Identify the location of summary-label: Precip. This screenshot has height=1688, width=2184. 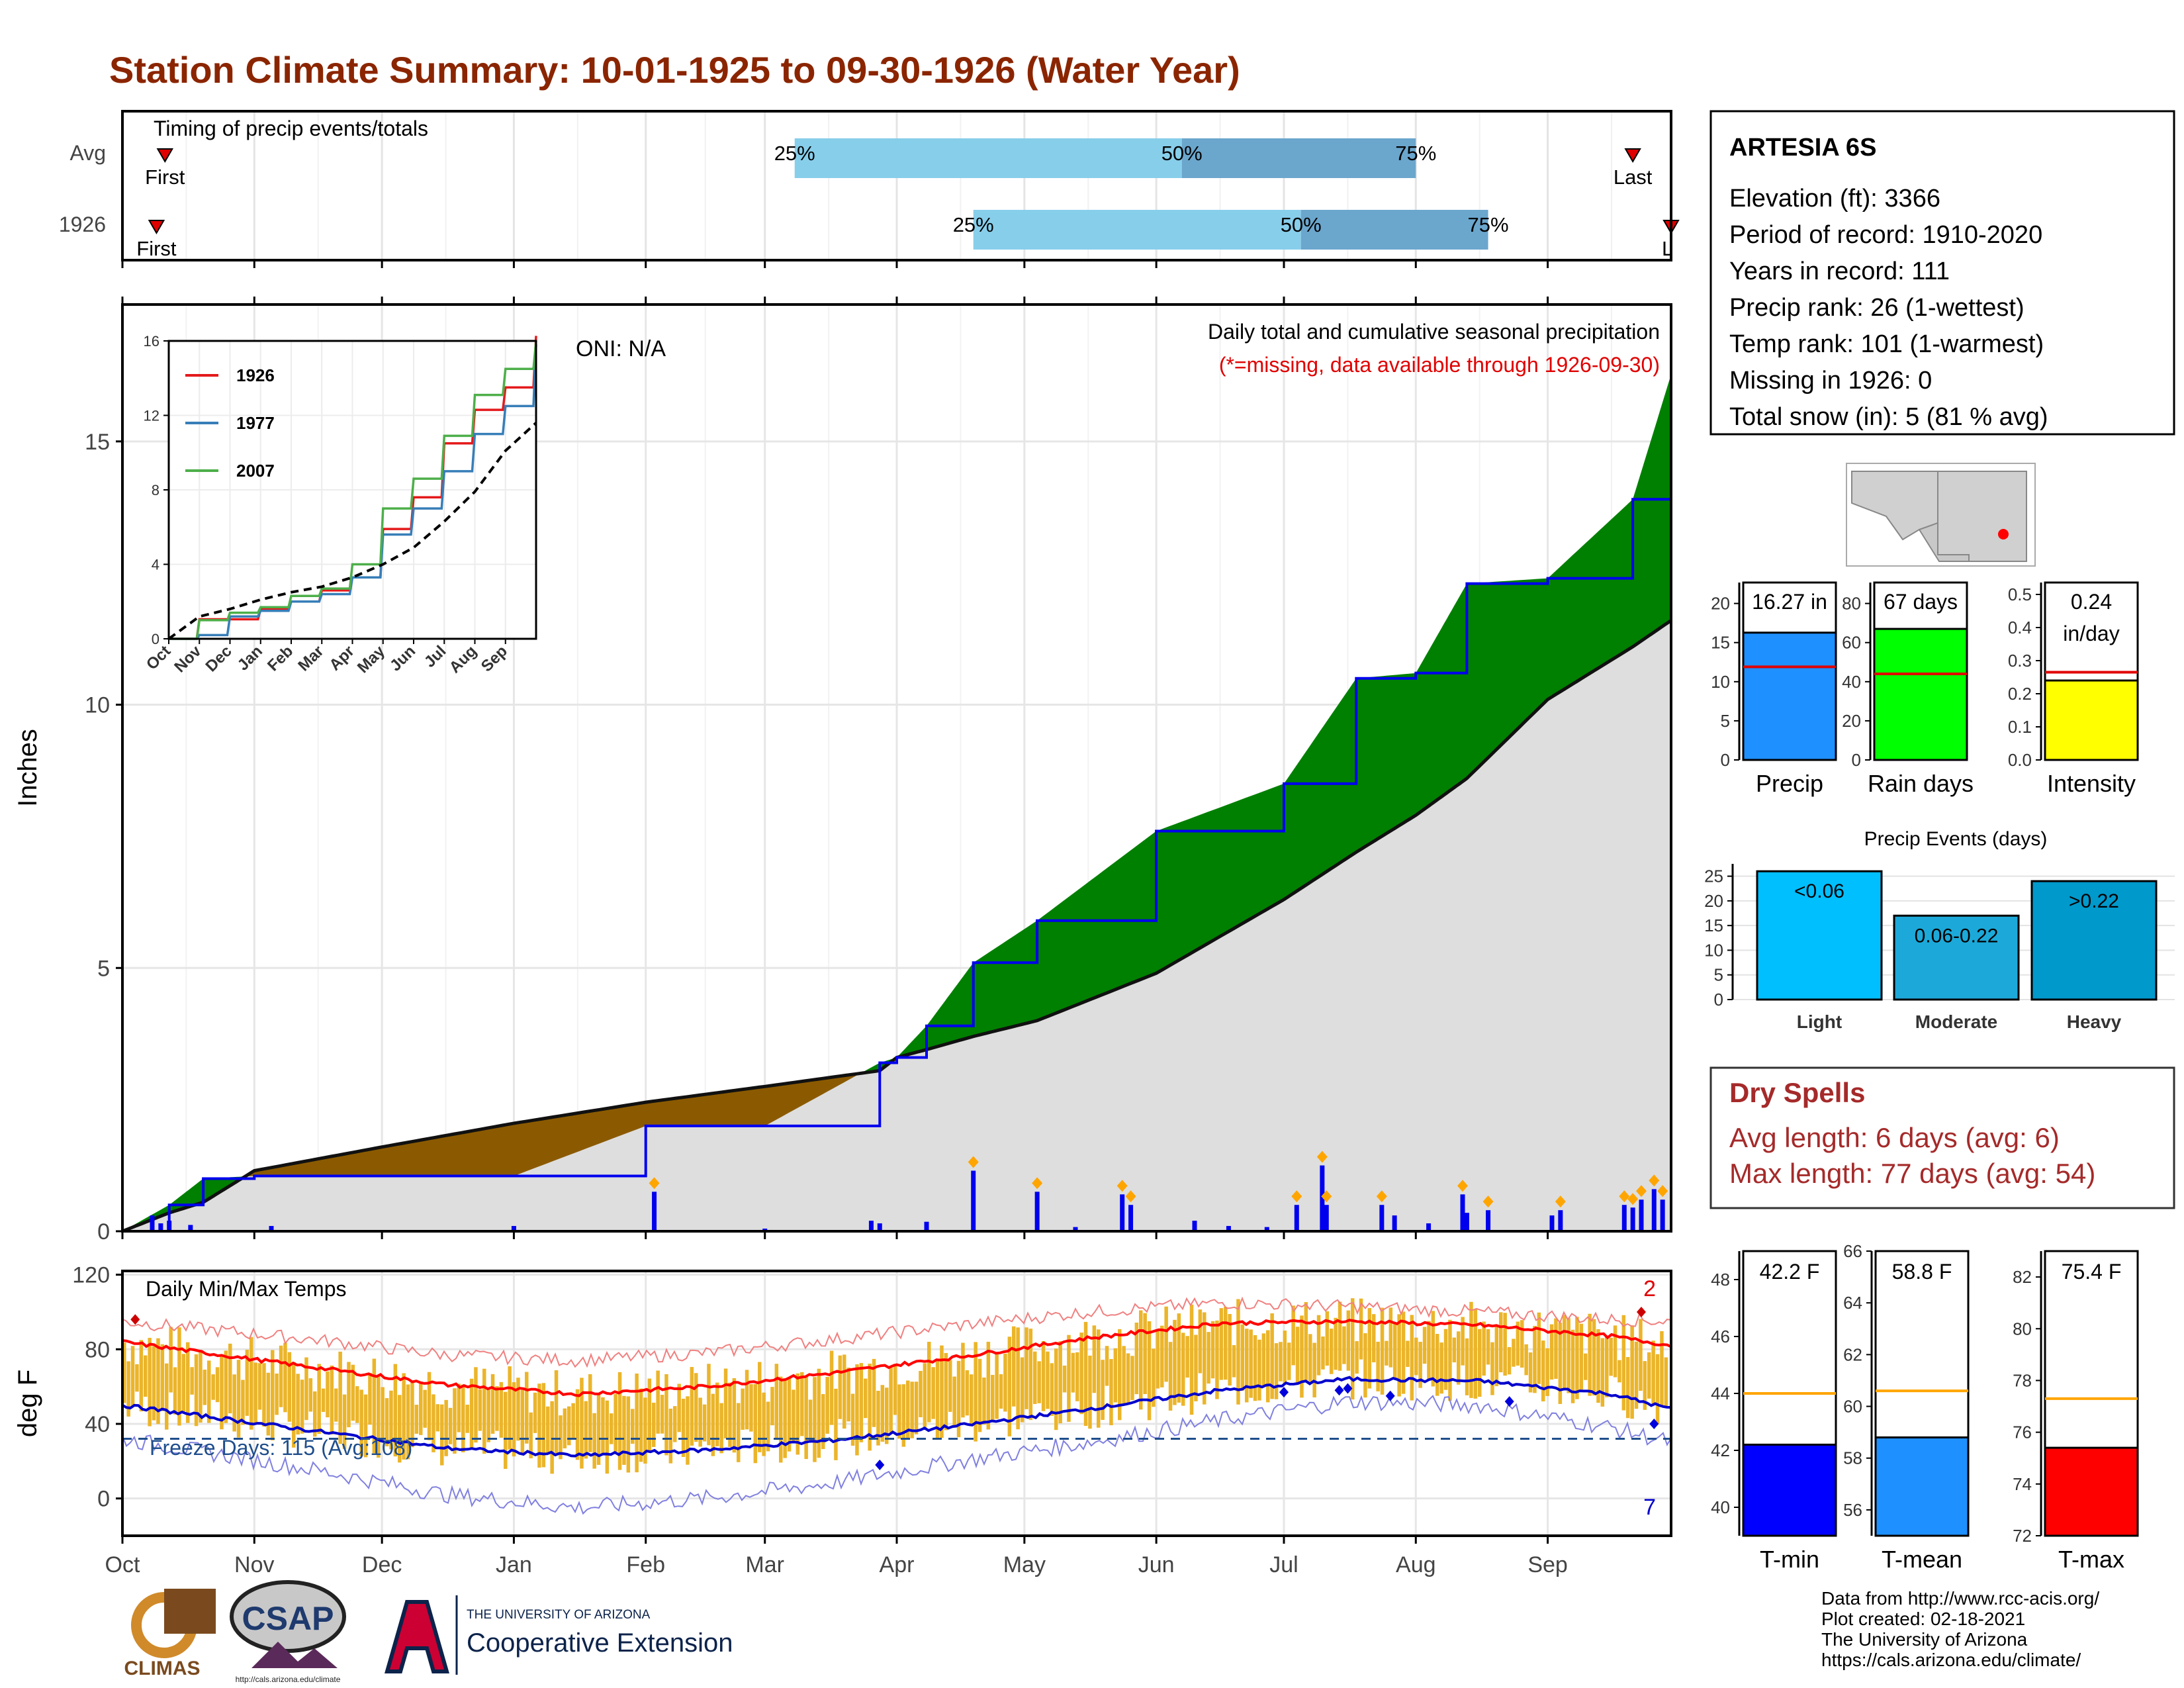
(1789, 783).